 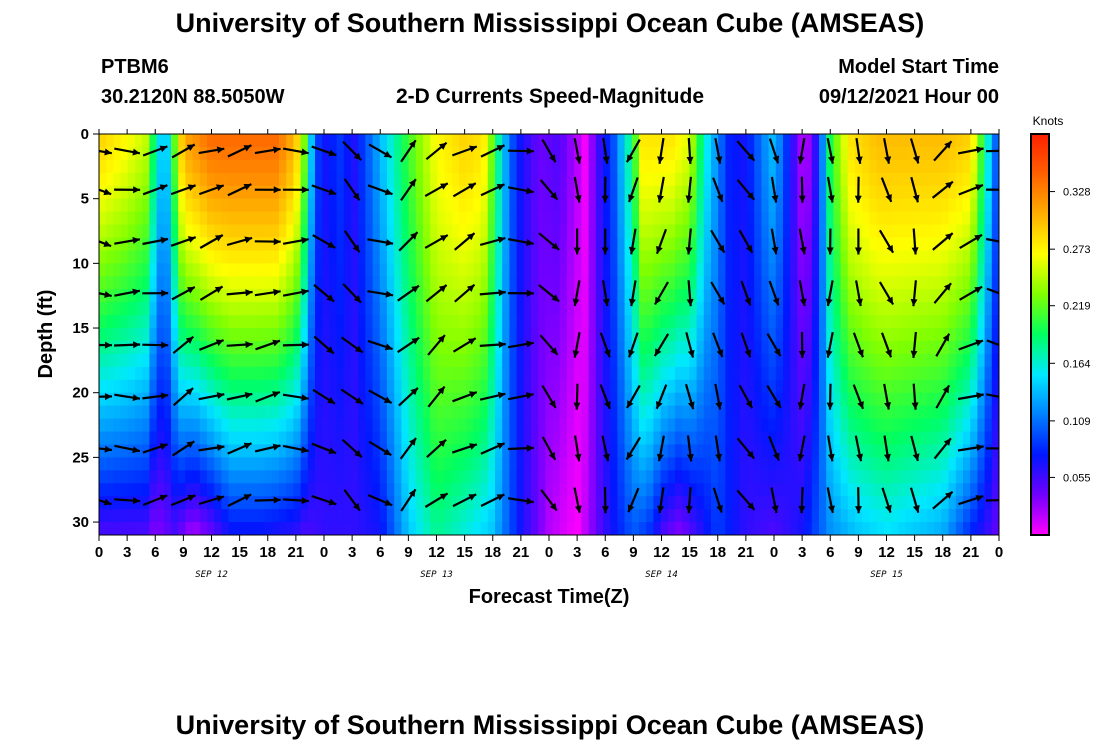 What do you see at coordinates (1077, 307) in the screenshot?
I see `colorbar-tick-label: 0.219` at bounding box center [1077, 307].